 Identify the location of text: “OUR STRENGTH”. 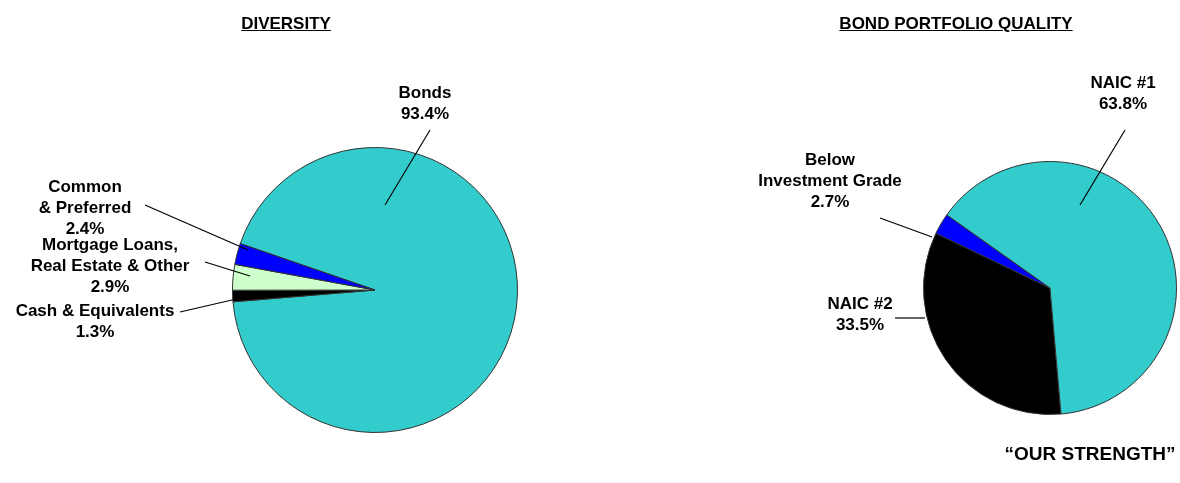
(1090, 454).